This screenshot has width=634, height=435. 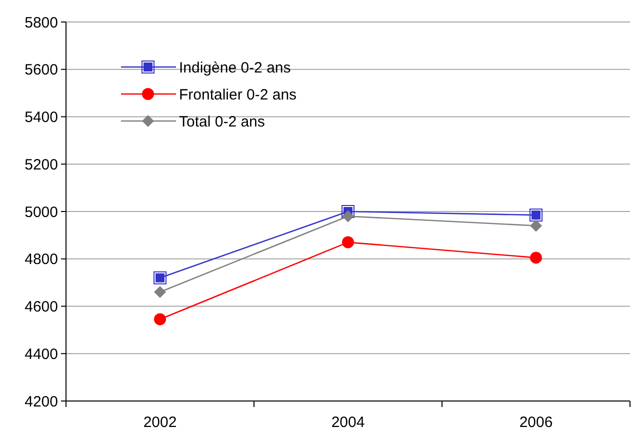 What do you see at coordinates (41, 212) in the screenshot?
I see `y-tick-label: 5000` at bounding box center [41, 212].